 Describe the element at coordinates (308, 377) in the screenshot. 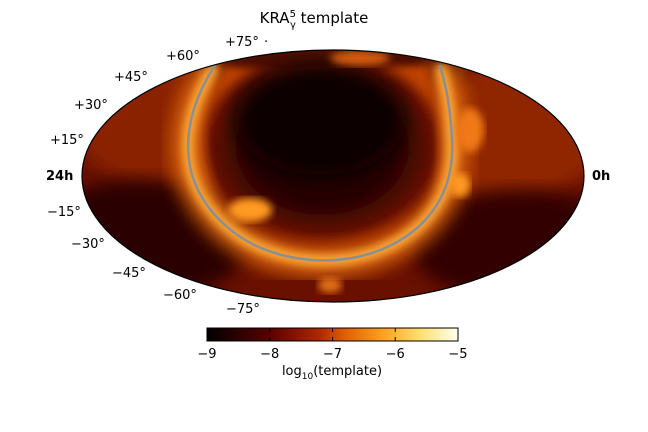

I see `colorbar-label-subscript: 10` at that location.